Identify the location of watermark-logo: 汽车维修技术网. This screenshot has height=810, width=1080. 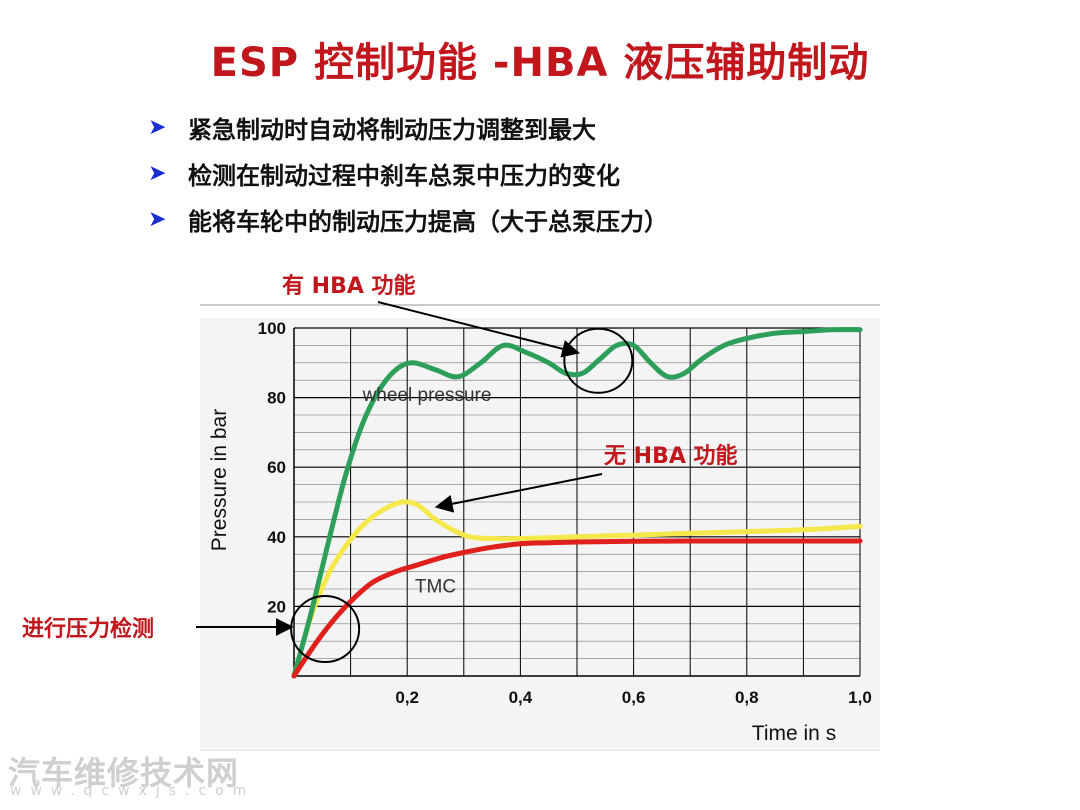
(124, 773).